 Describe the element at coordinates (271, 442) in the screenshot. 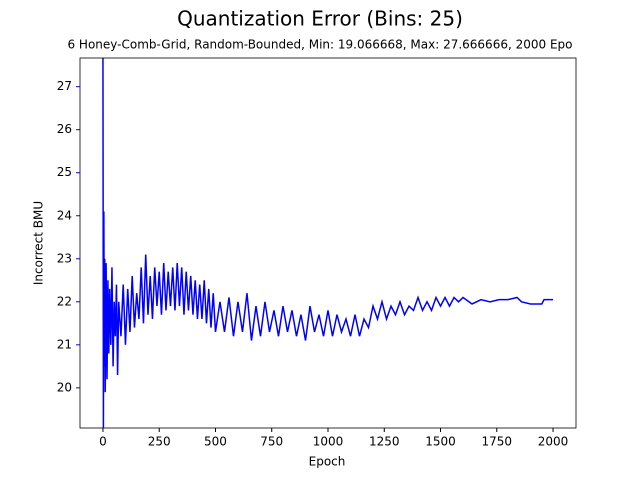

I see `x-tick-label: 750` at that location.